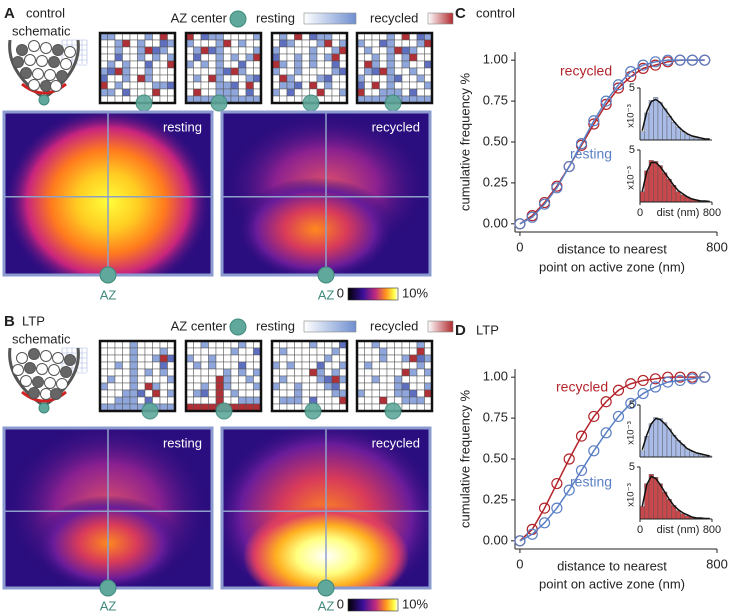  I want to click on x-tick-label: 800, so click(717, 246).